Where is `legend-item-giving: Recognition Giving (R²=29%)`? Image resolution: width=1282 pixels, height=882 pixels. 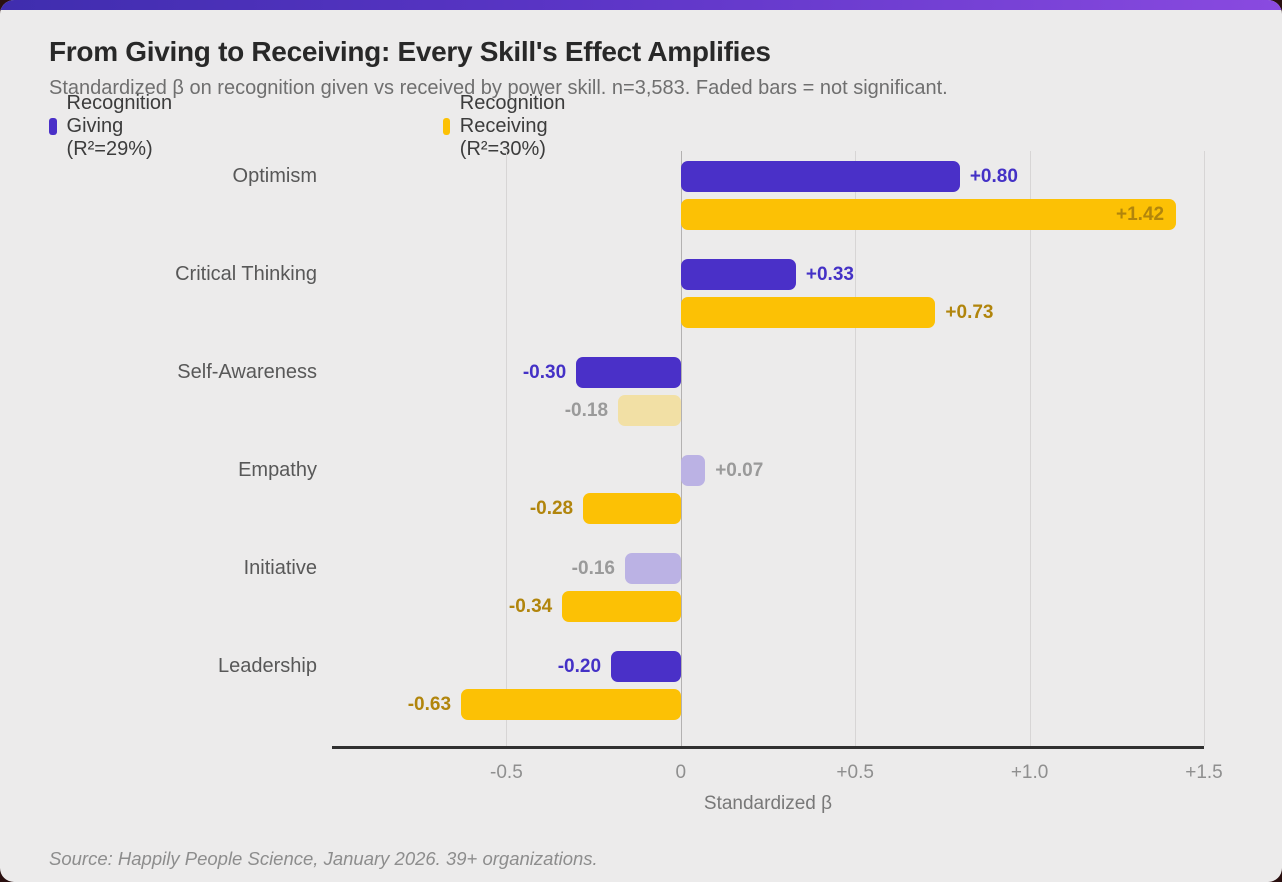
legend-item-giving: Recognition Giving (R²=29%) is located at coordinates (115, 126).